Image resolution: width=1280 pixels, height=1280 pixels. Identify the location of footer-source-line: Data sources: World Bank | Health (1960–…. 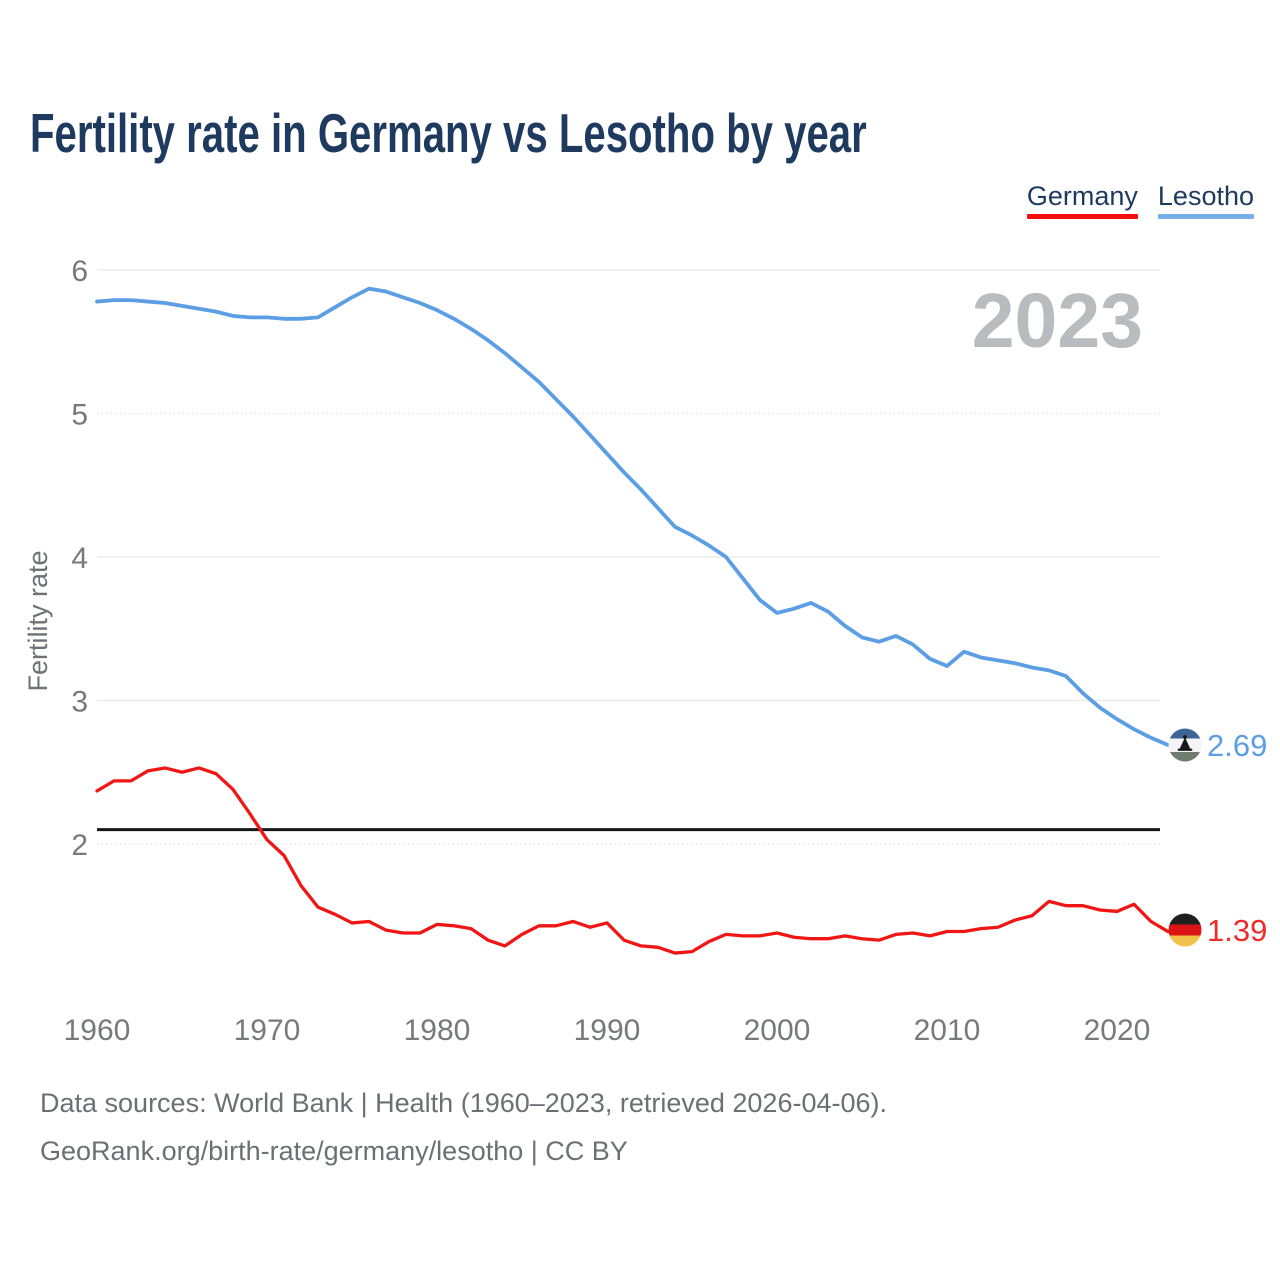
(463, 1103).